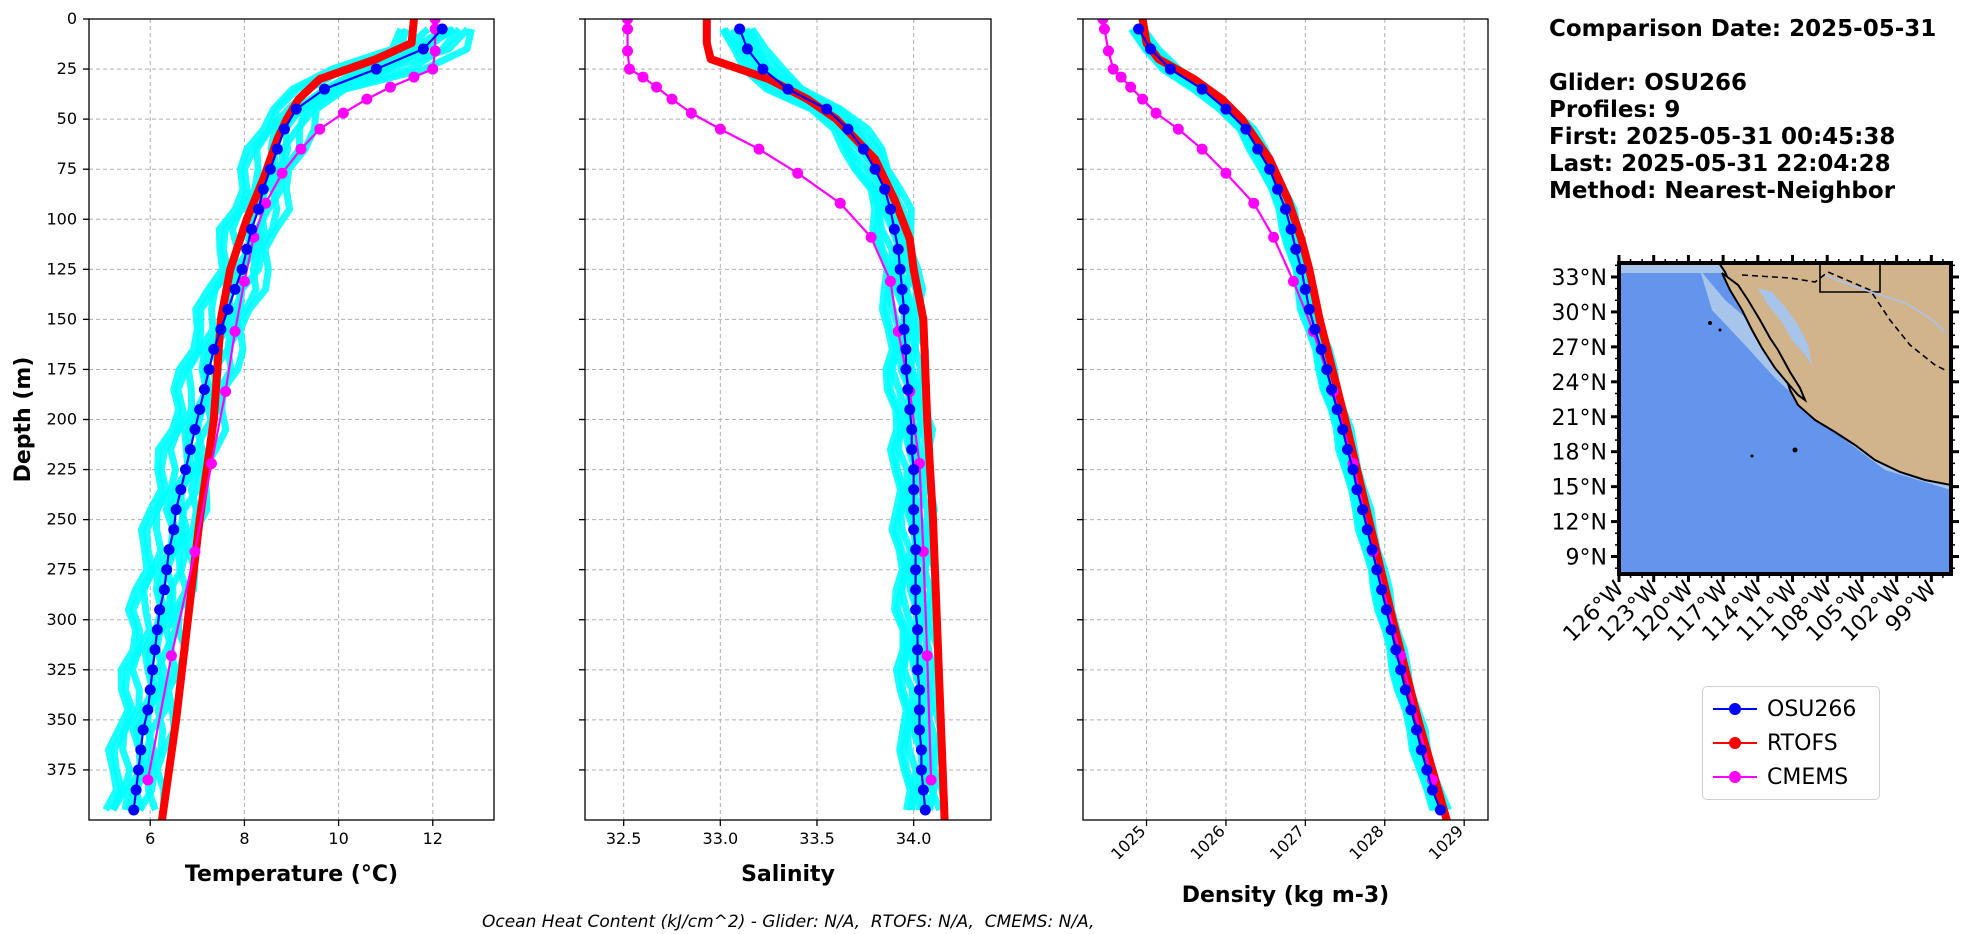 This screenshot has width=1978, height=934. What do you see at coordinates (291, 874) in the screenshot?
I see `x-axis-label: Temperature (°C)` at bounding box center [291, 874].